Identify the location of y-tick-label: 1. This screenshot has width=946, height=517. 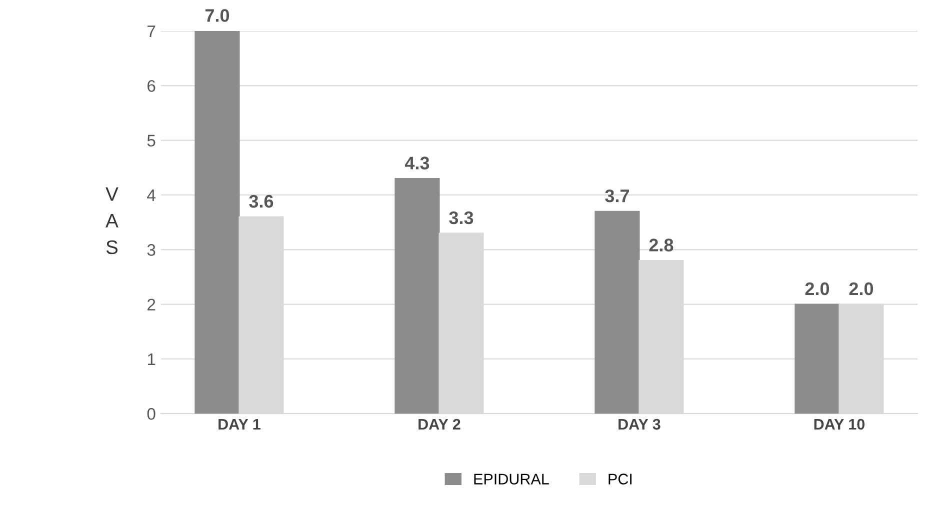
(152, 359).